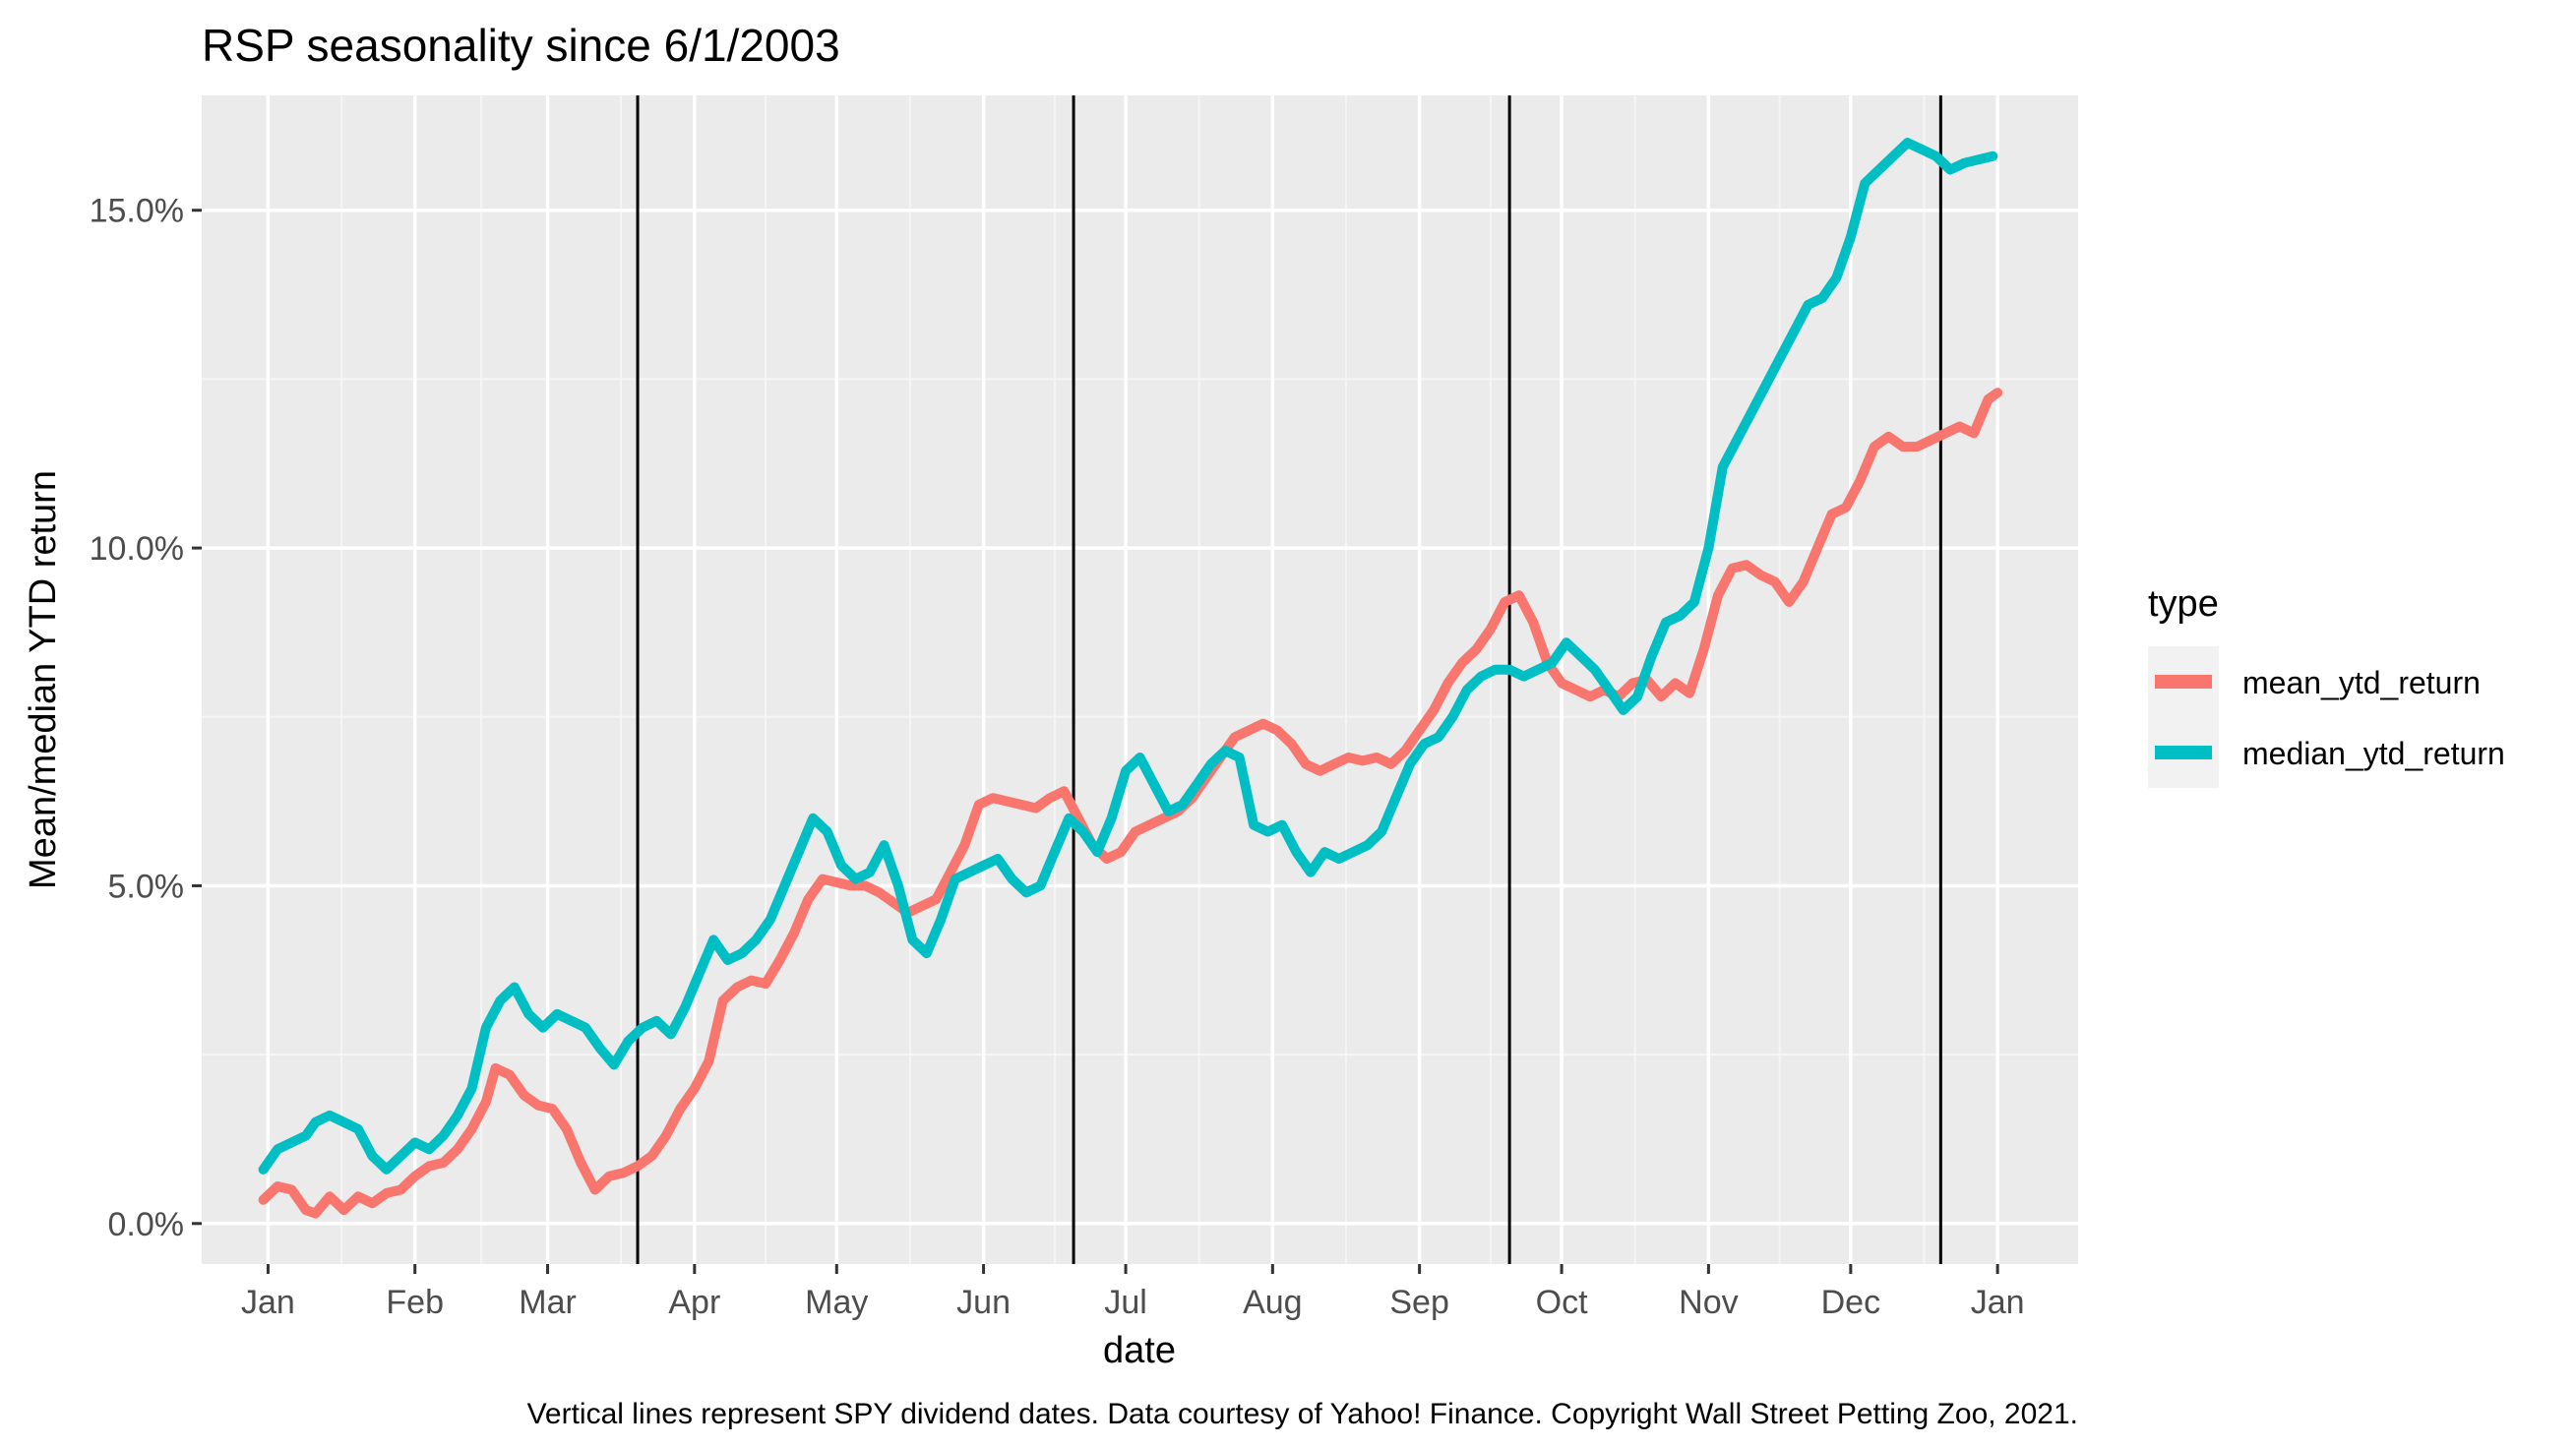  Describe the element at coordinates (548, 1302) in the screenshot. I see `x-tick-label: Mar` at that location.